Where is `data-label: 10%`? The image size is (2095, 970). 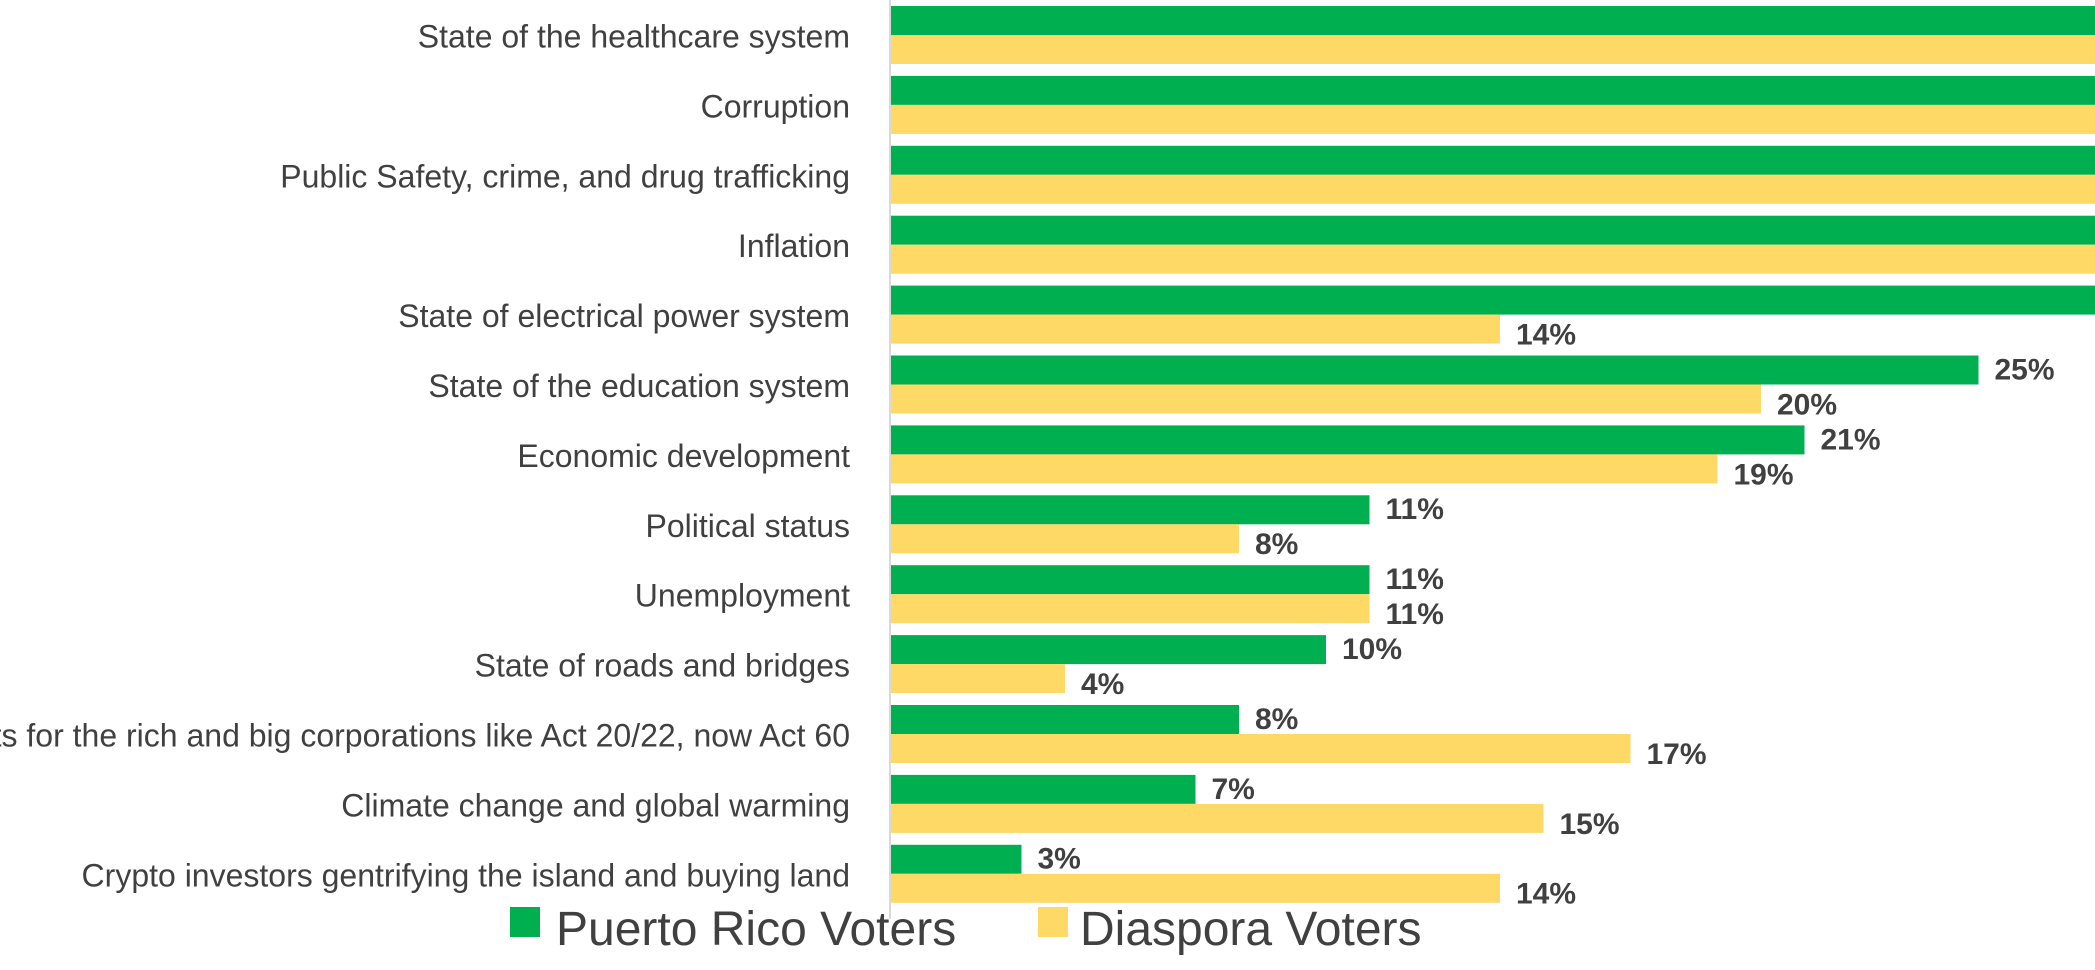
data-label: 10% is located at coordinates (1372, 649).